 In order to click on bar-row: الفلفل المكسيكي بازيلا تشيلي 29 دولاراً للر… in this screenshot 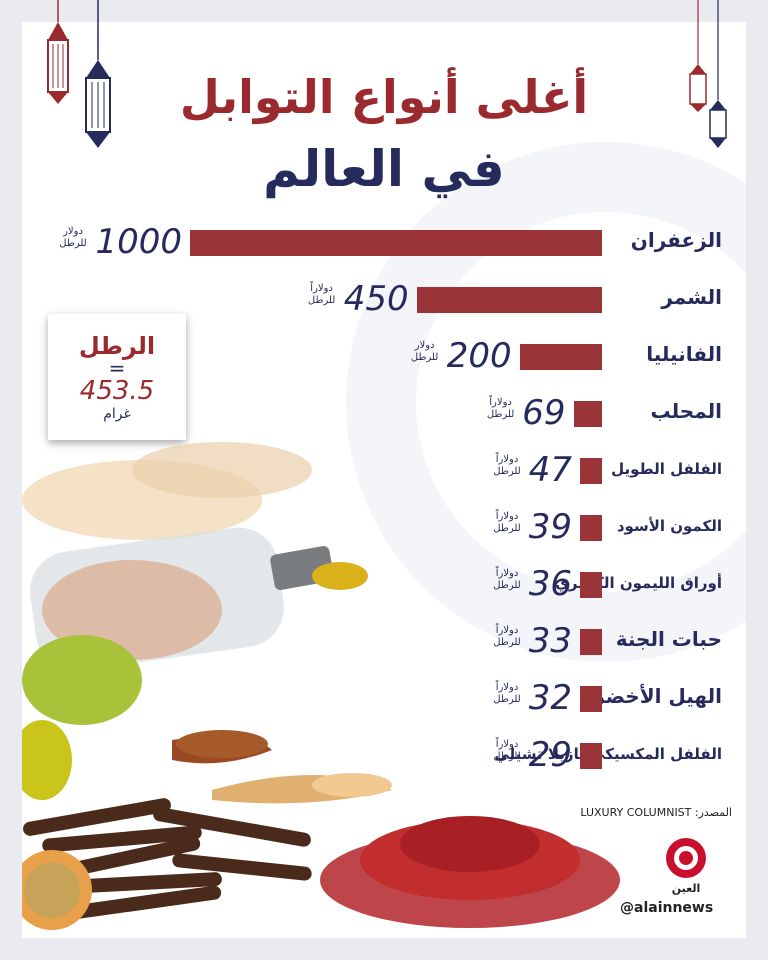, I will do `click(384, 760)`.